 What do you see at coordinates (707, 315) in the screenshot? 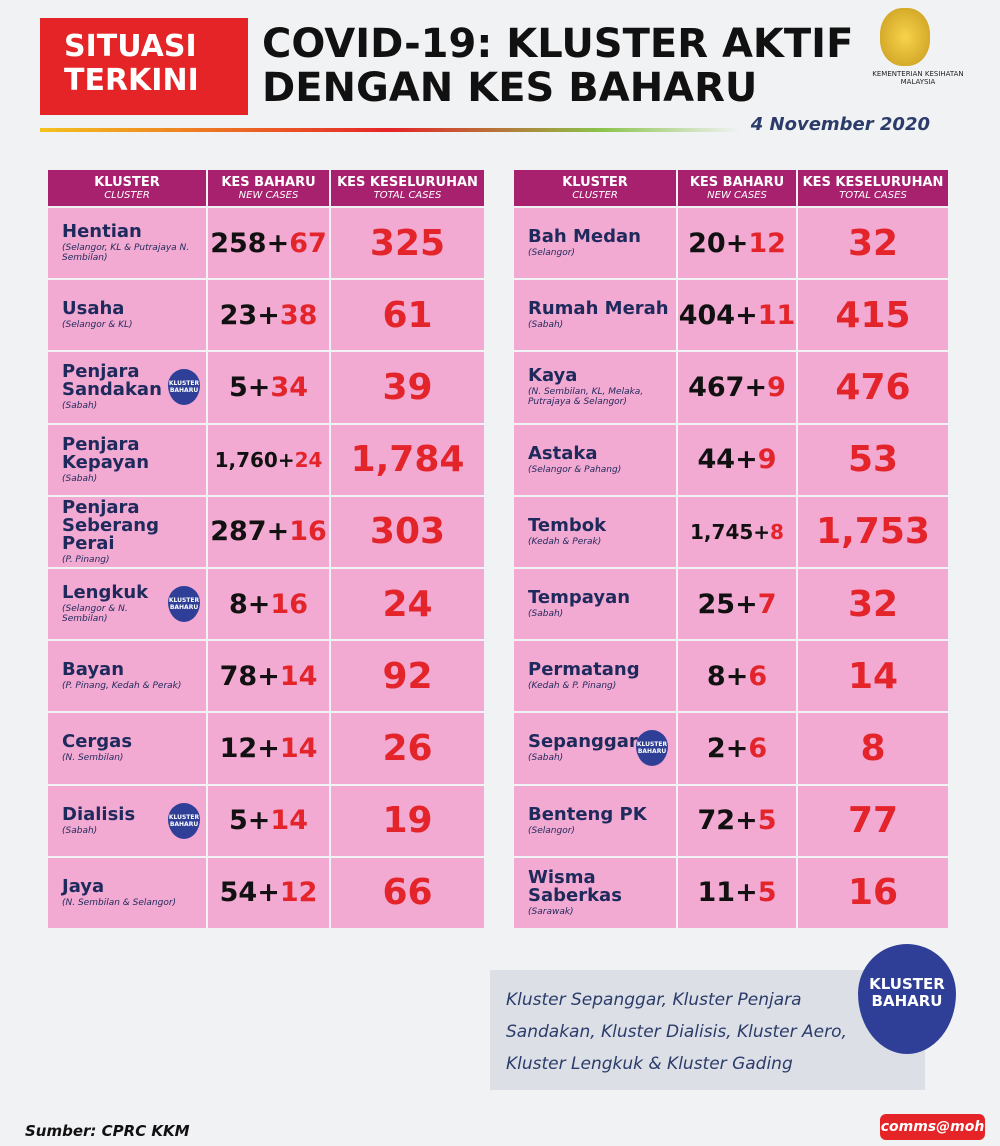
I see `existing-cases: 404` at bounding box center [707, 315].